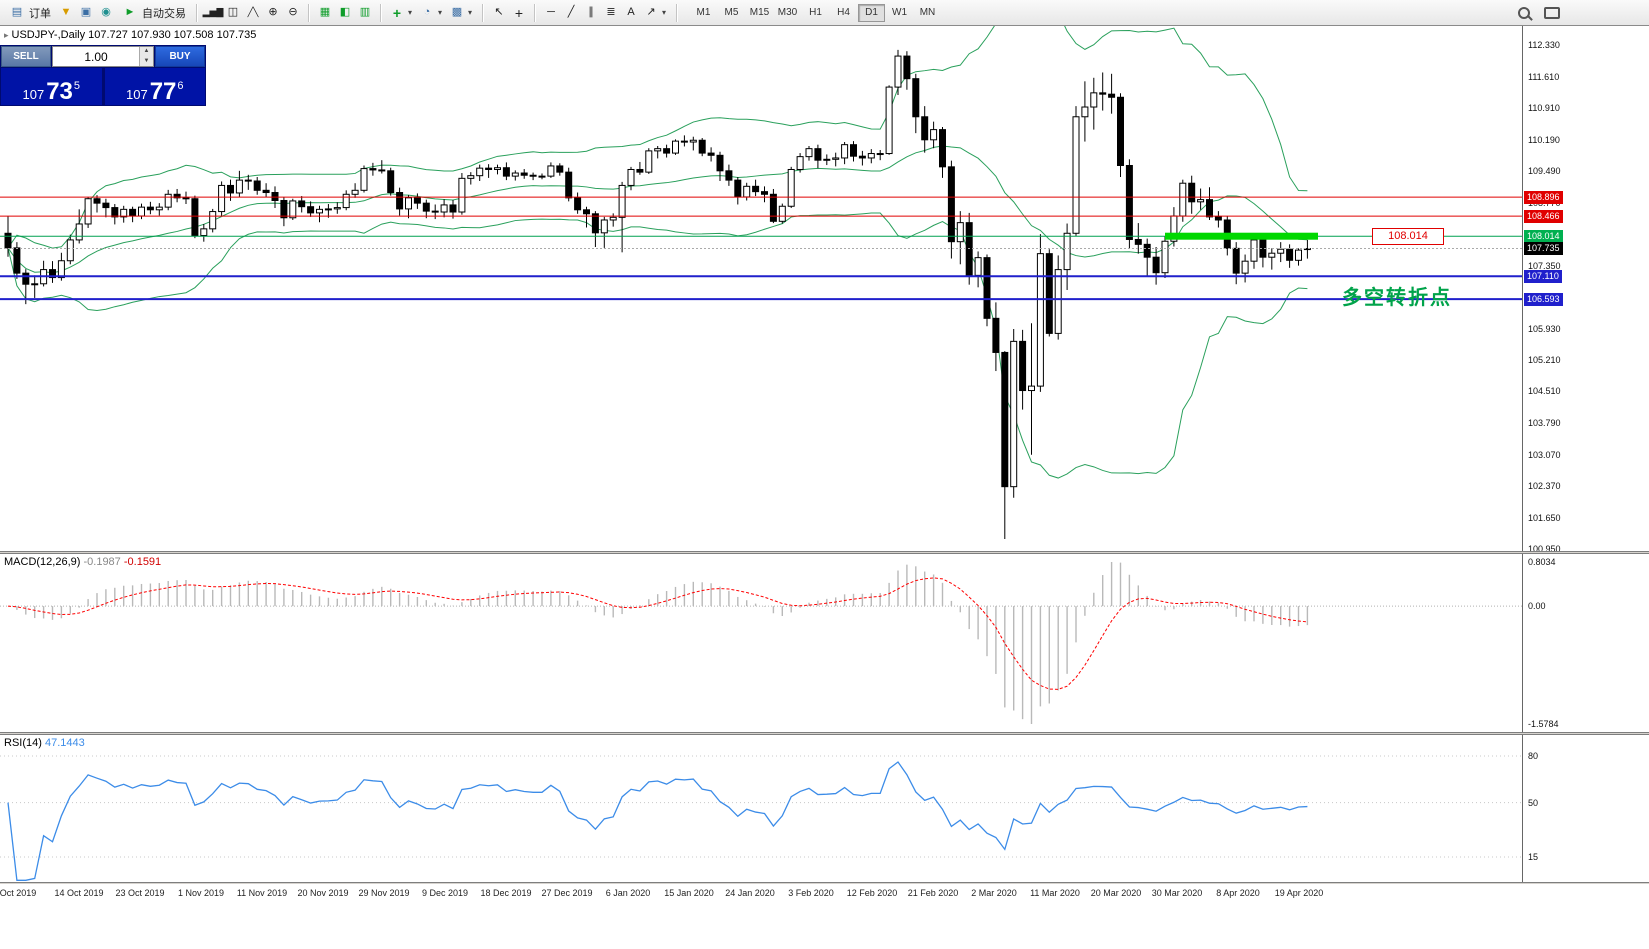 Image resolution: width=1649 pixels, height=949 pixels. Describe the element at coordinates (1543, 197) in the screenshot. I see `price-tag: 108.896` at that location.